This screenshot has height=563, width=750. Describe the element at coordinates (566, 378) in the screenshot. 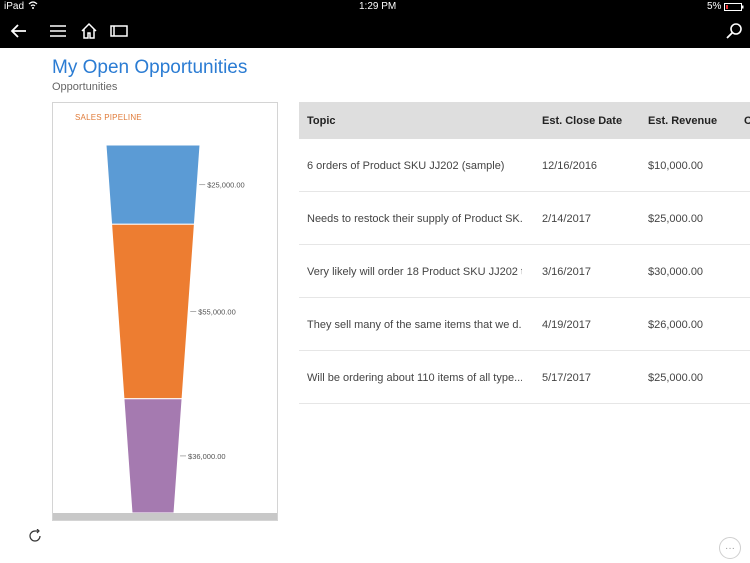

I see `row-close-date: 5/17/2017` at that location.